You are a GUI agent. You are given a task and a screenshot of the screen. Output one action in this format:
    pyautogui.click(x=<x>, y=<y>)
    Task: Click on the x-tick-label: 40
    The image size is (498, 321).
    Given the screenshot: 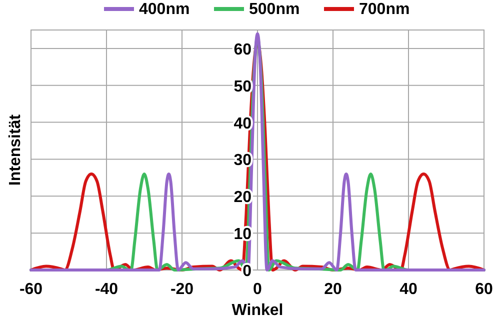 What is the action you would take?
    pyautogui.click(x=409, y=289)
    